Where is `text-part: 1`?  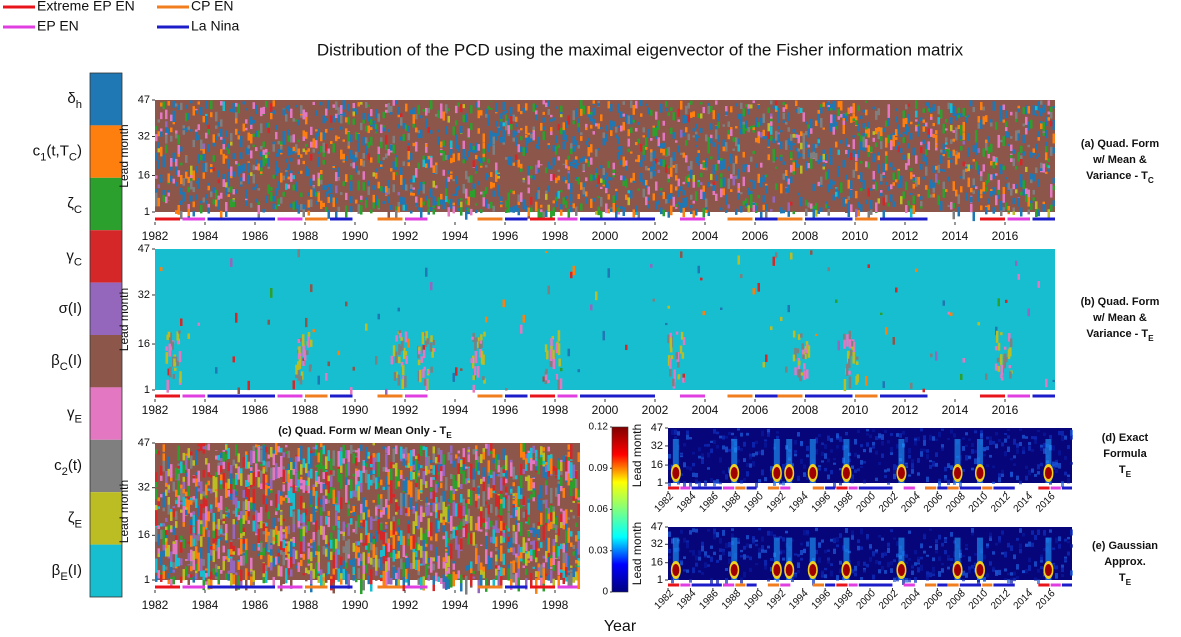 text-part: 1 is located at coordinates (43, 158).